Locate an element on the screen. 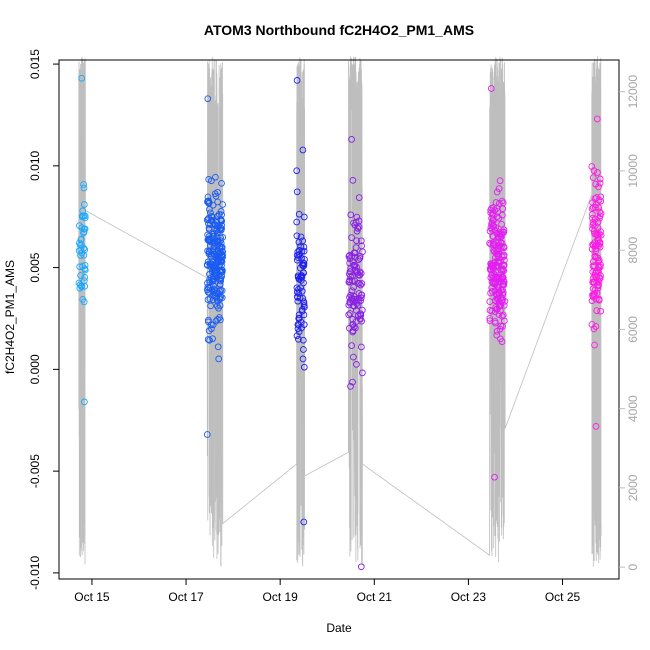 This screenshot has width=650, height=650. y-axis-label: fC2H4O2_PM1_AMS is located at coordinates (10, 317).